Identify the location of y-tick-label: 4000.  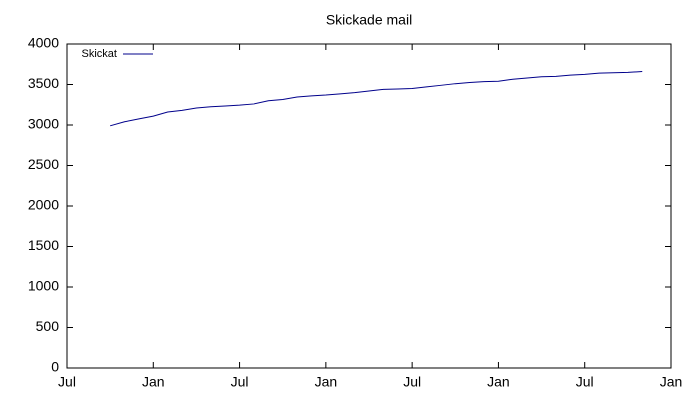
(43, 43).